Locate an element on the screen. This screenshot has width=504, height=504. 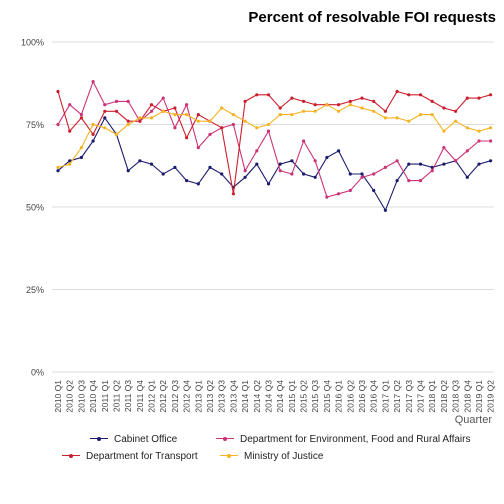
x-tick-label: 2011 Q1 is located at coordinates (105, 396).